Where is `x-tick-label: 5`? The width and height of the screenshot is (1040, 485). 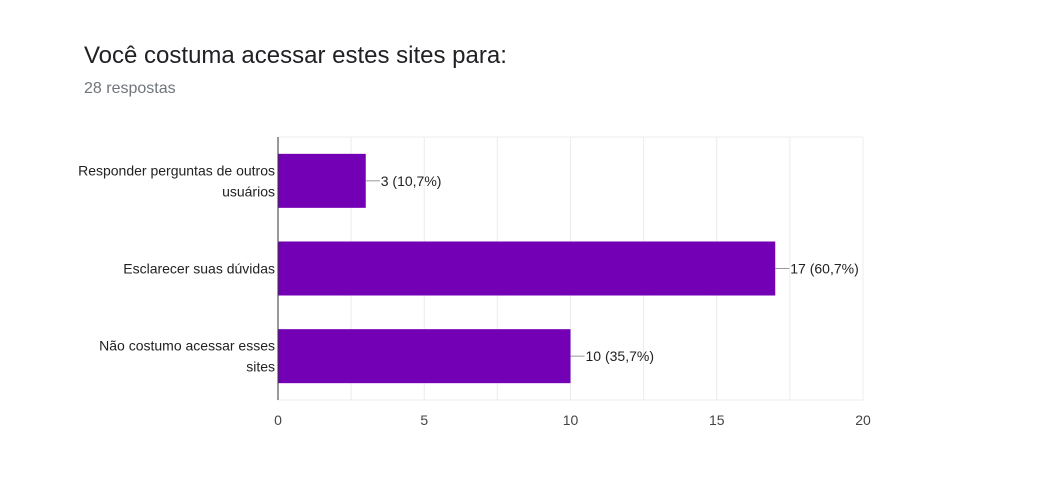 x-tick-label: 5 is located at coordinates (424, 420).